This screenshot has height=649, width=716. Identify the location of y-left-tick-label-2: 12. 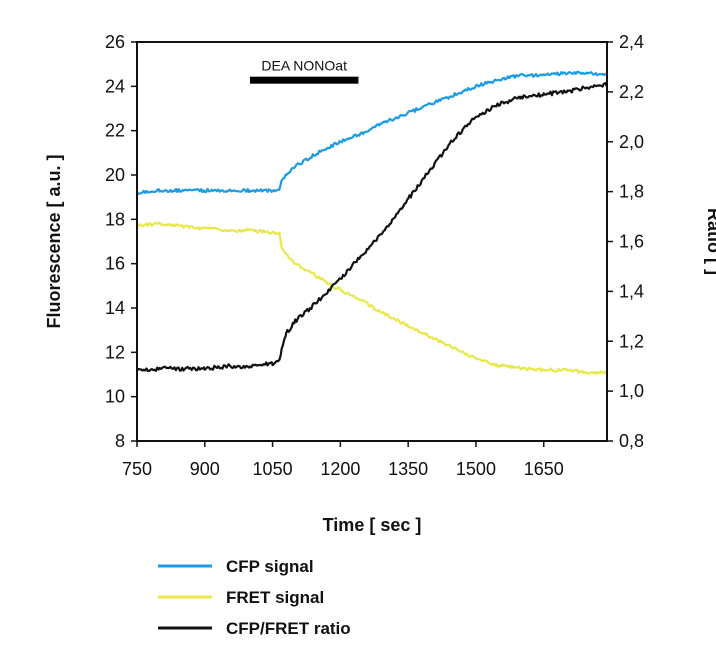
(115, 352).